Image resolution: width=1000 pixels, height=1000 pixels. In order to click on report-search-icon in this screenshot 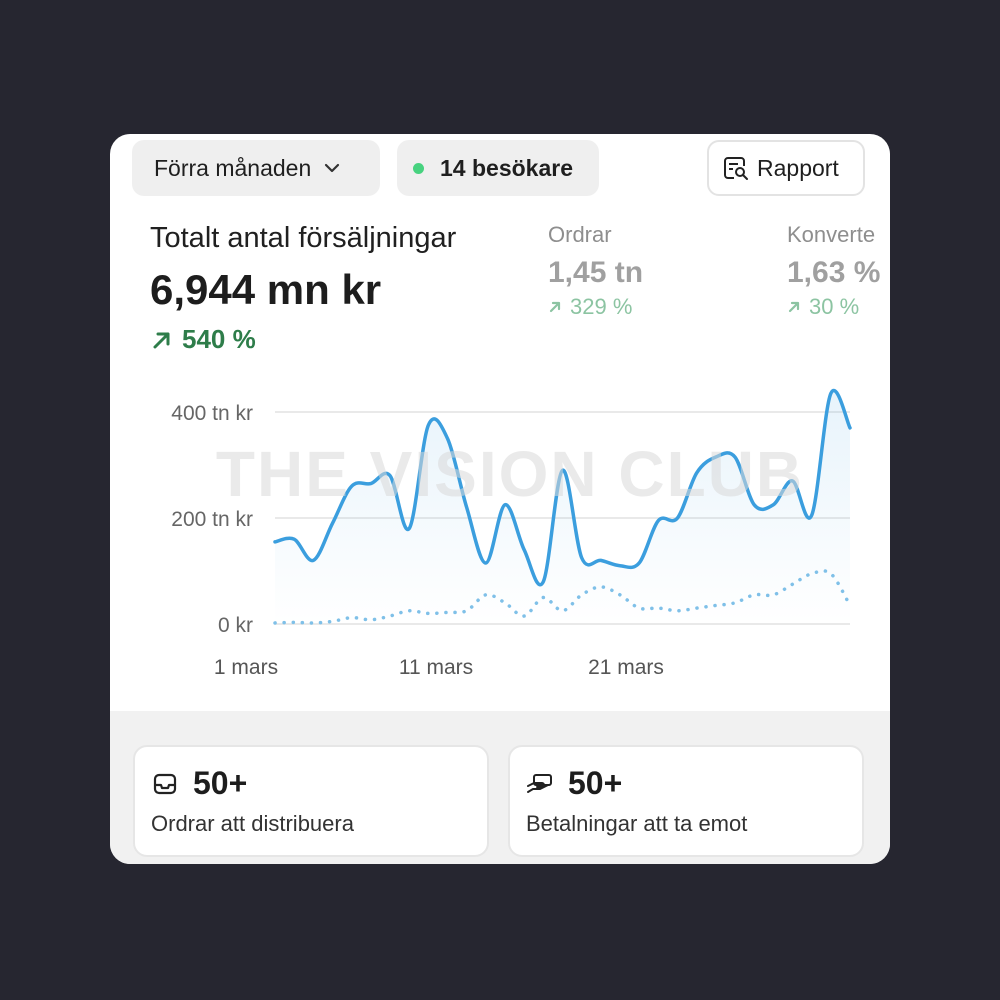, I will do `click(736, 168)`.